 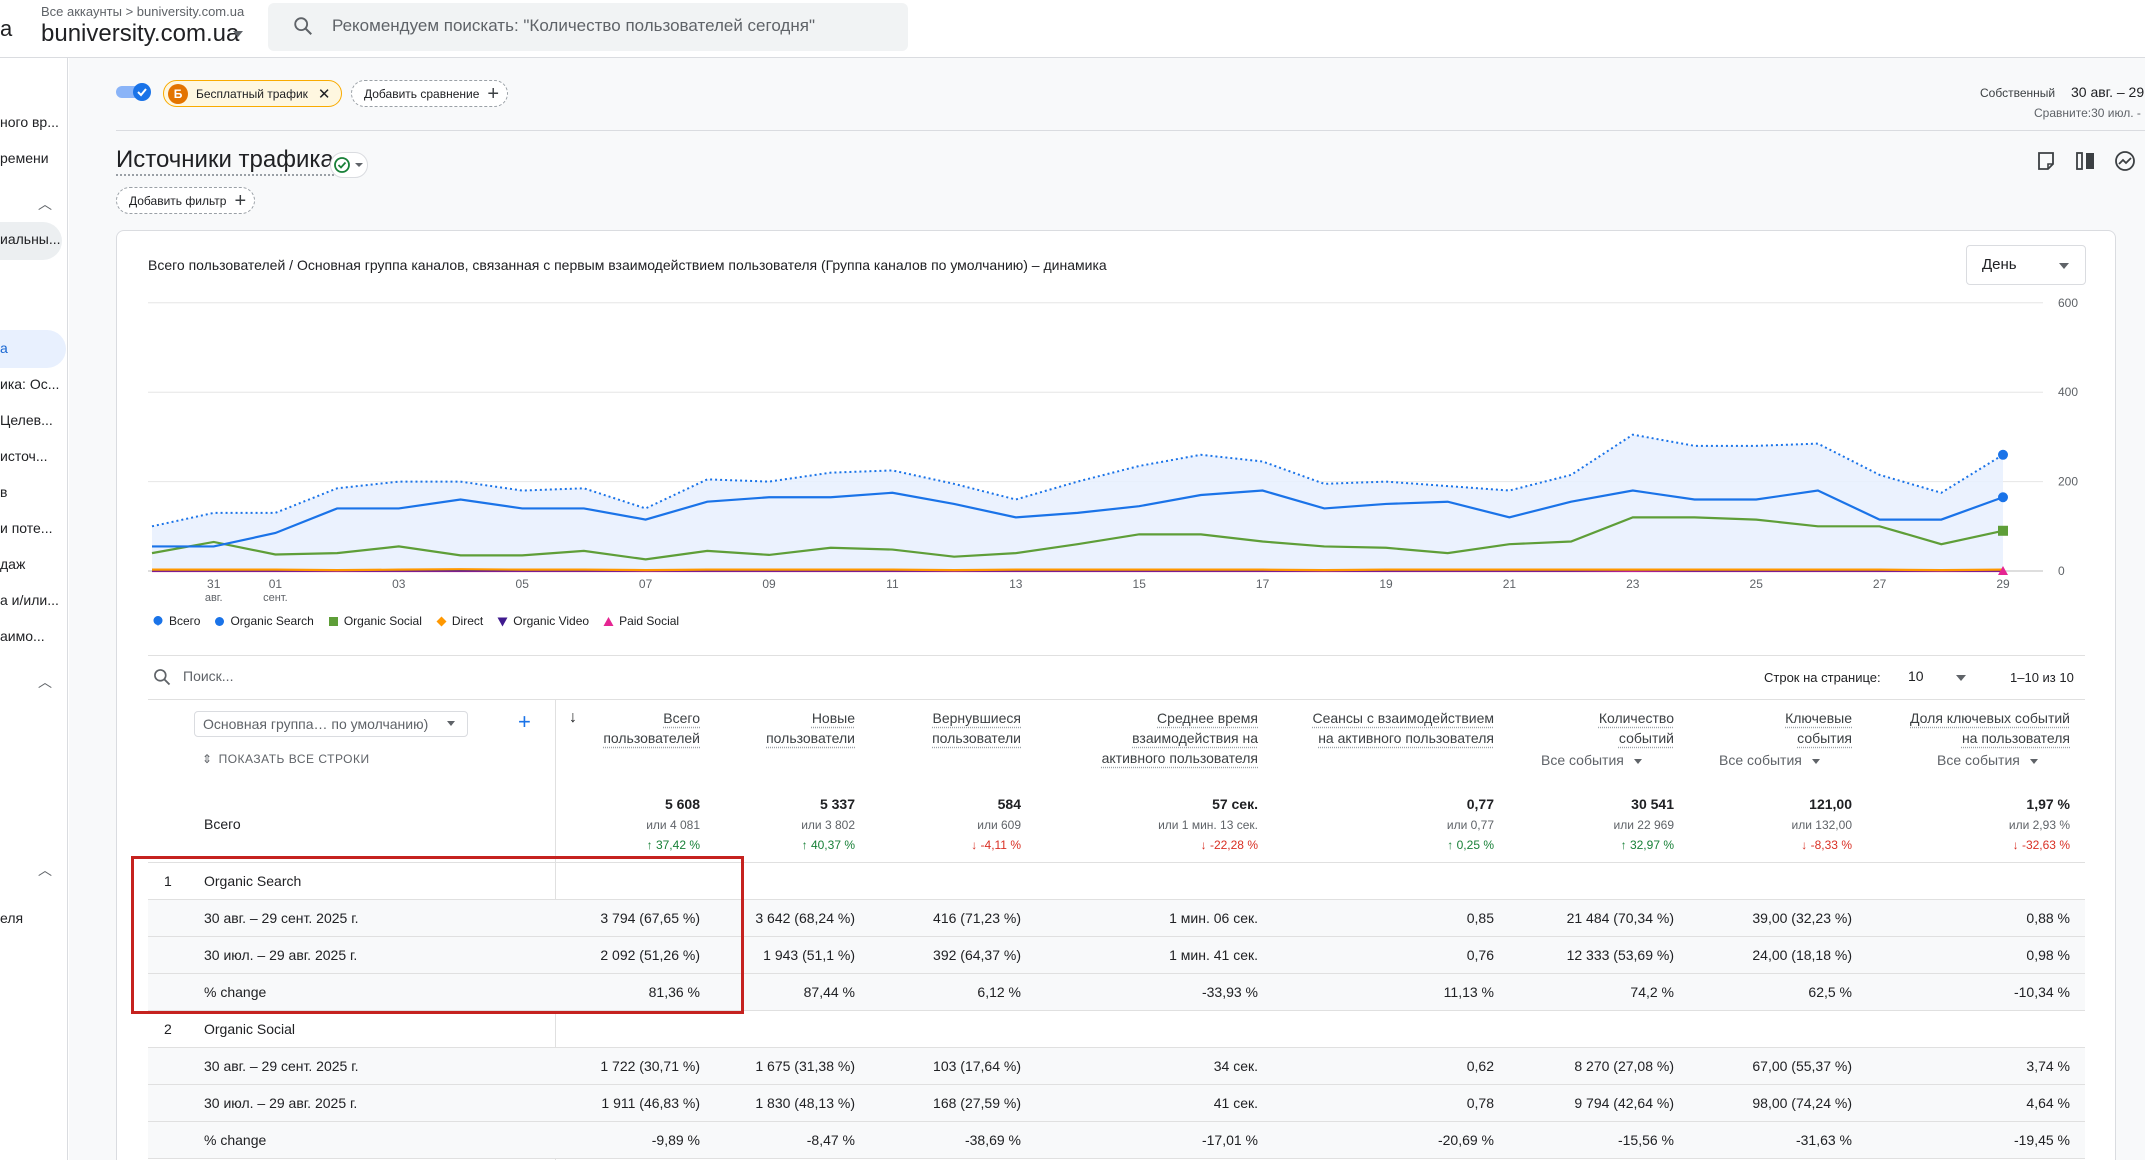 I want to click on nav-item-selected: а, so click(x=4, y=348).